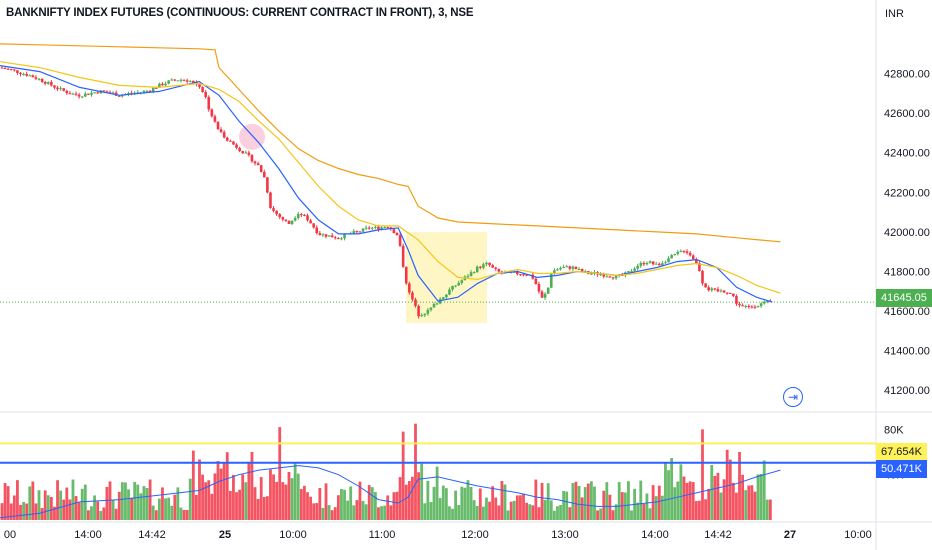 The image size is (932, 550). What do you see at coordinates (793, 397) in the screenshot?
I see `scroll-to-realtime-button: ⇥` at bounding box center [793, 397].